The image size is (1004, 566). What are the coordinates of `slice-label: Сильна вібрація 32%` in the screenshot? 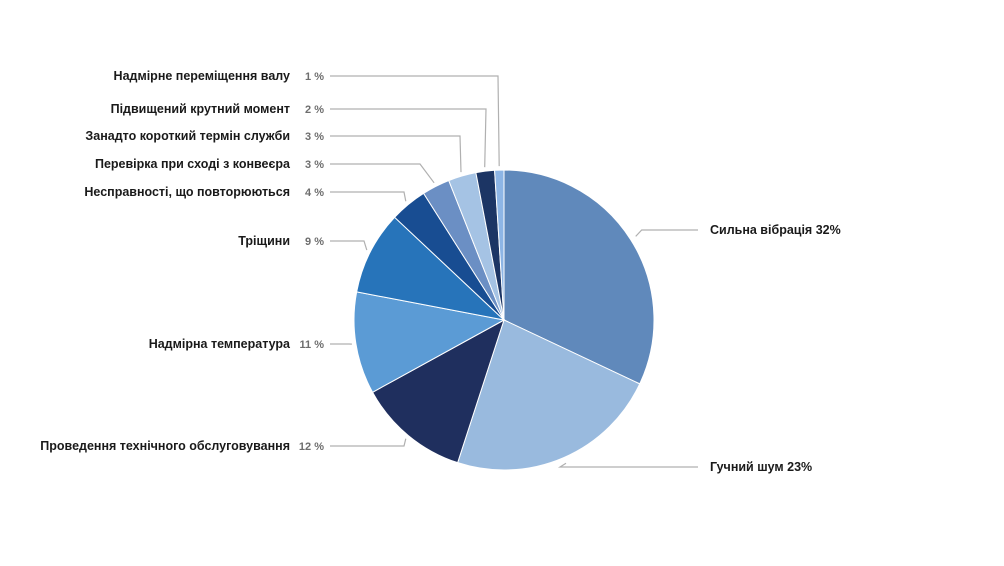 It's located at (775, 230).